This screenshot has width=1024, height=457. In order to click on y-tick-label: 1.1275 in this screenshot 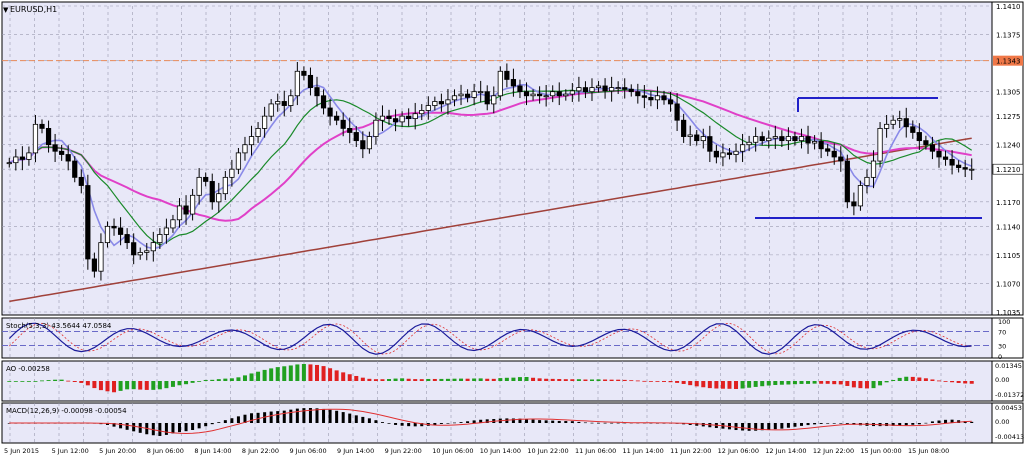, I will do `click(1008, 117)`.